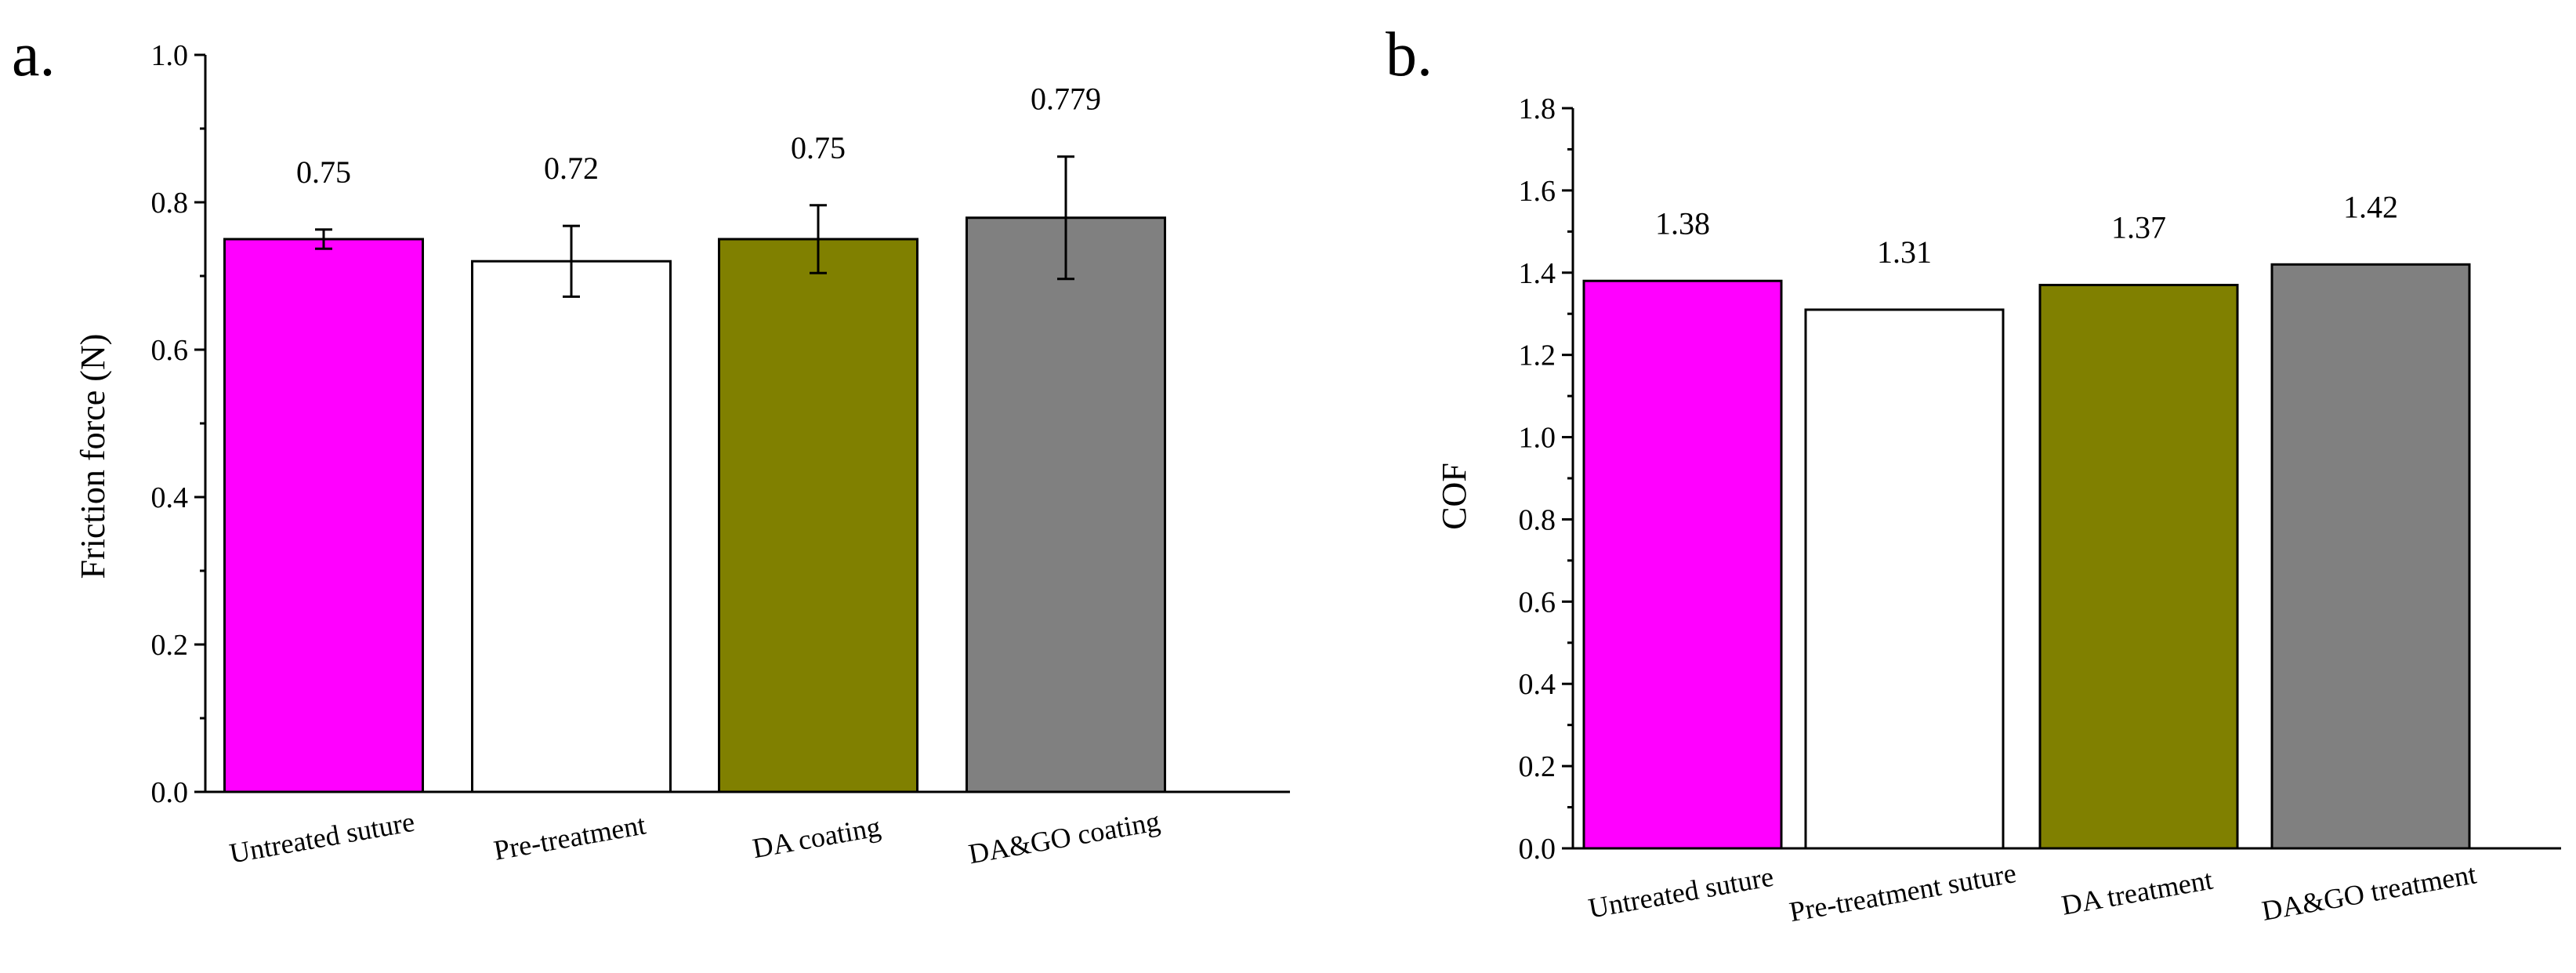 This screenshot has width=2576, height=973. I want to click on panel-a-y-axis-label: Friction force (N), so click(93, 456).